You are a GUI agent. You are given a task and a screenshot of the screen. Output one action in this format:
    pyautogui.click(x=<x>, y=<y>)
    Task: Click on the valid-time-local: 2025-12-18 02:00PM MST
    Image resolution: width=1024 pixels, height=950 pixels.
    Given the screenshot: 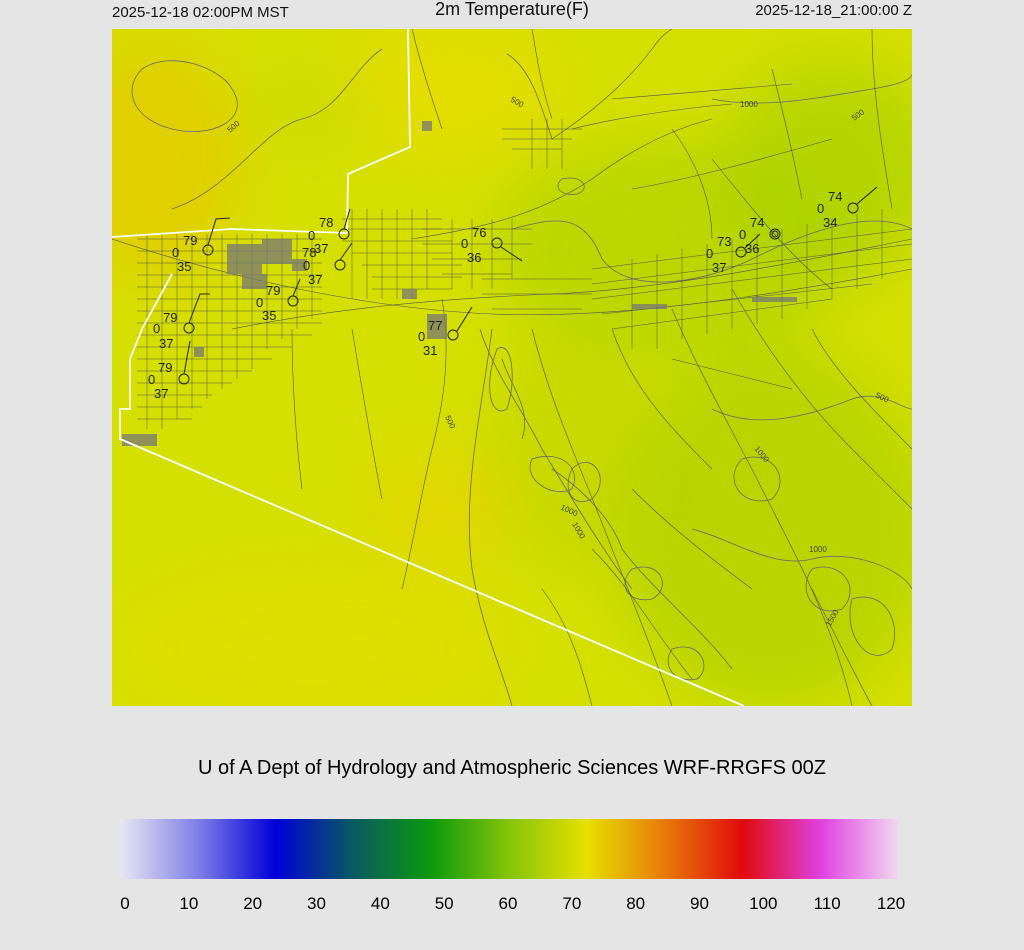 What is the action you would take?
    pyautogui.click(x=200, y=12)
    